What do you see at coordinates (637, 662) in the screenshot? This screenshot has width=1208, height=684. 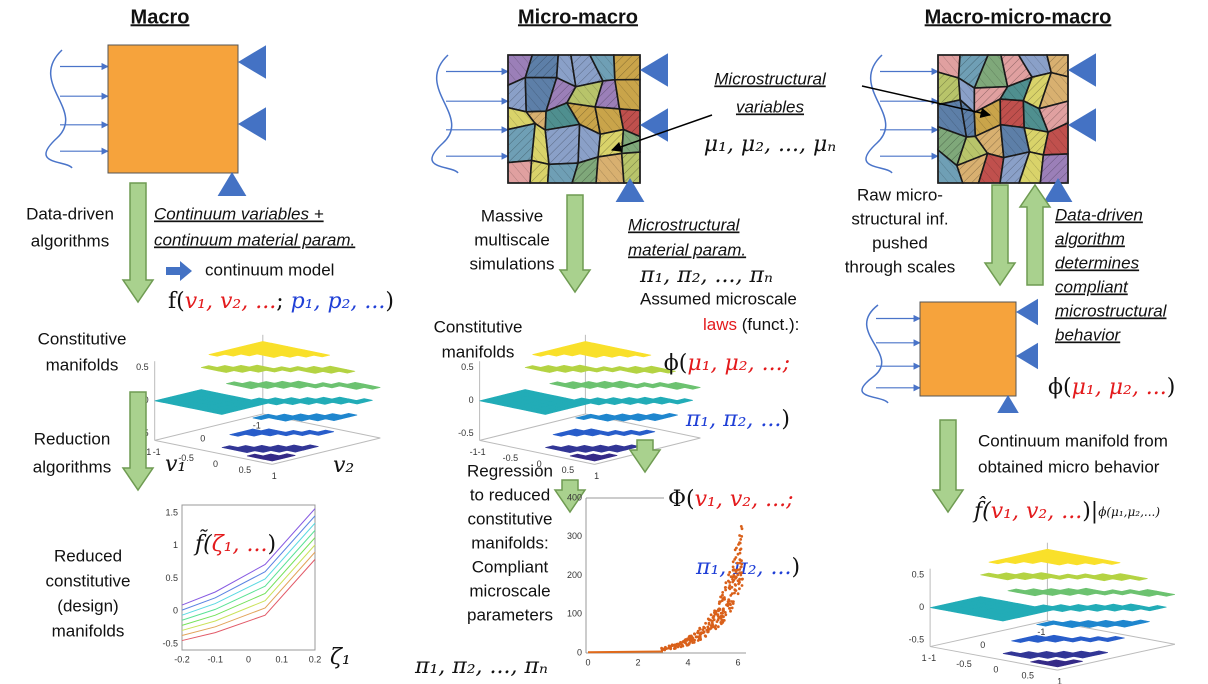 I see `tick-label: 2` at bounding box center [637, 662].